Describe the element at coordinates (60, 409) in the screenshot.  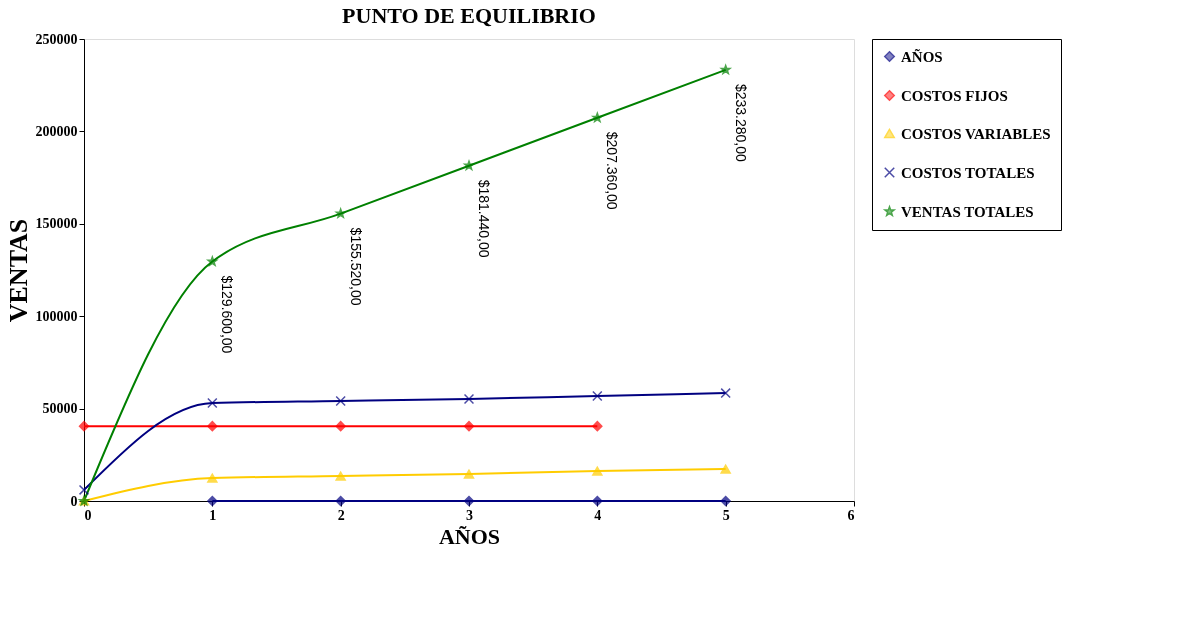
I see `y-tick-label: 50000` at that location.